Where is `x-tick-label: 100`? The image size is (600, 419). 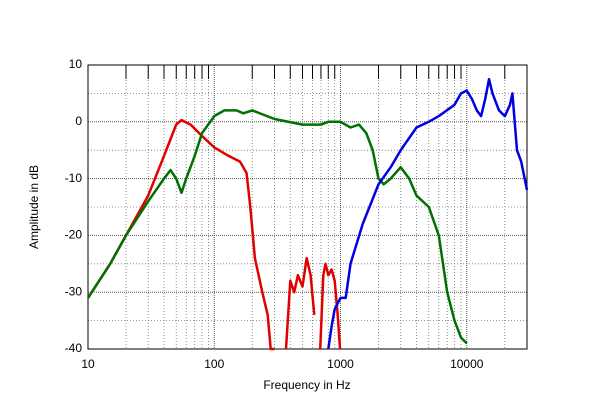 x-tick-label: 100 is located at coordinates (214, 364).